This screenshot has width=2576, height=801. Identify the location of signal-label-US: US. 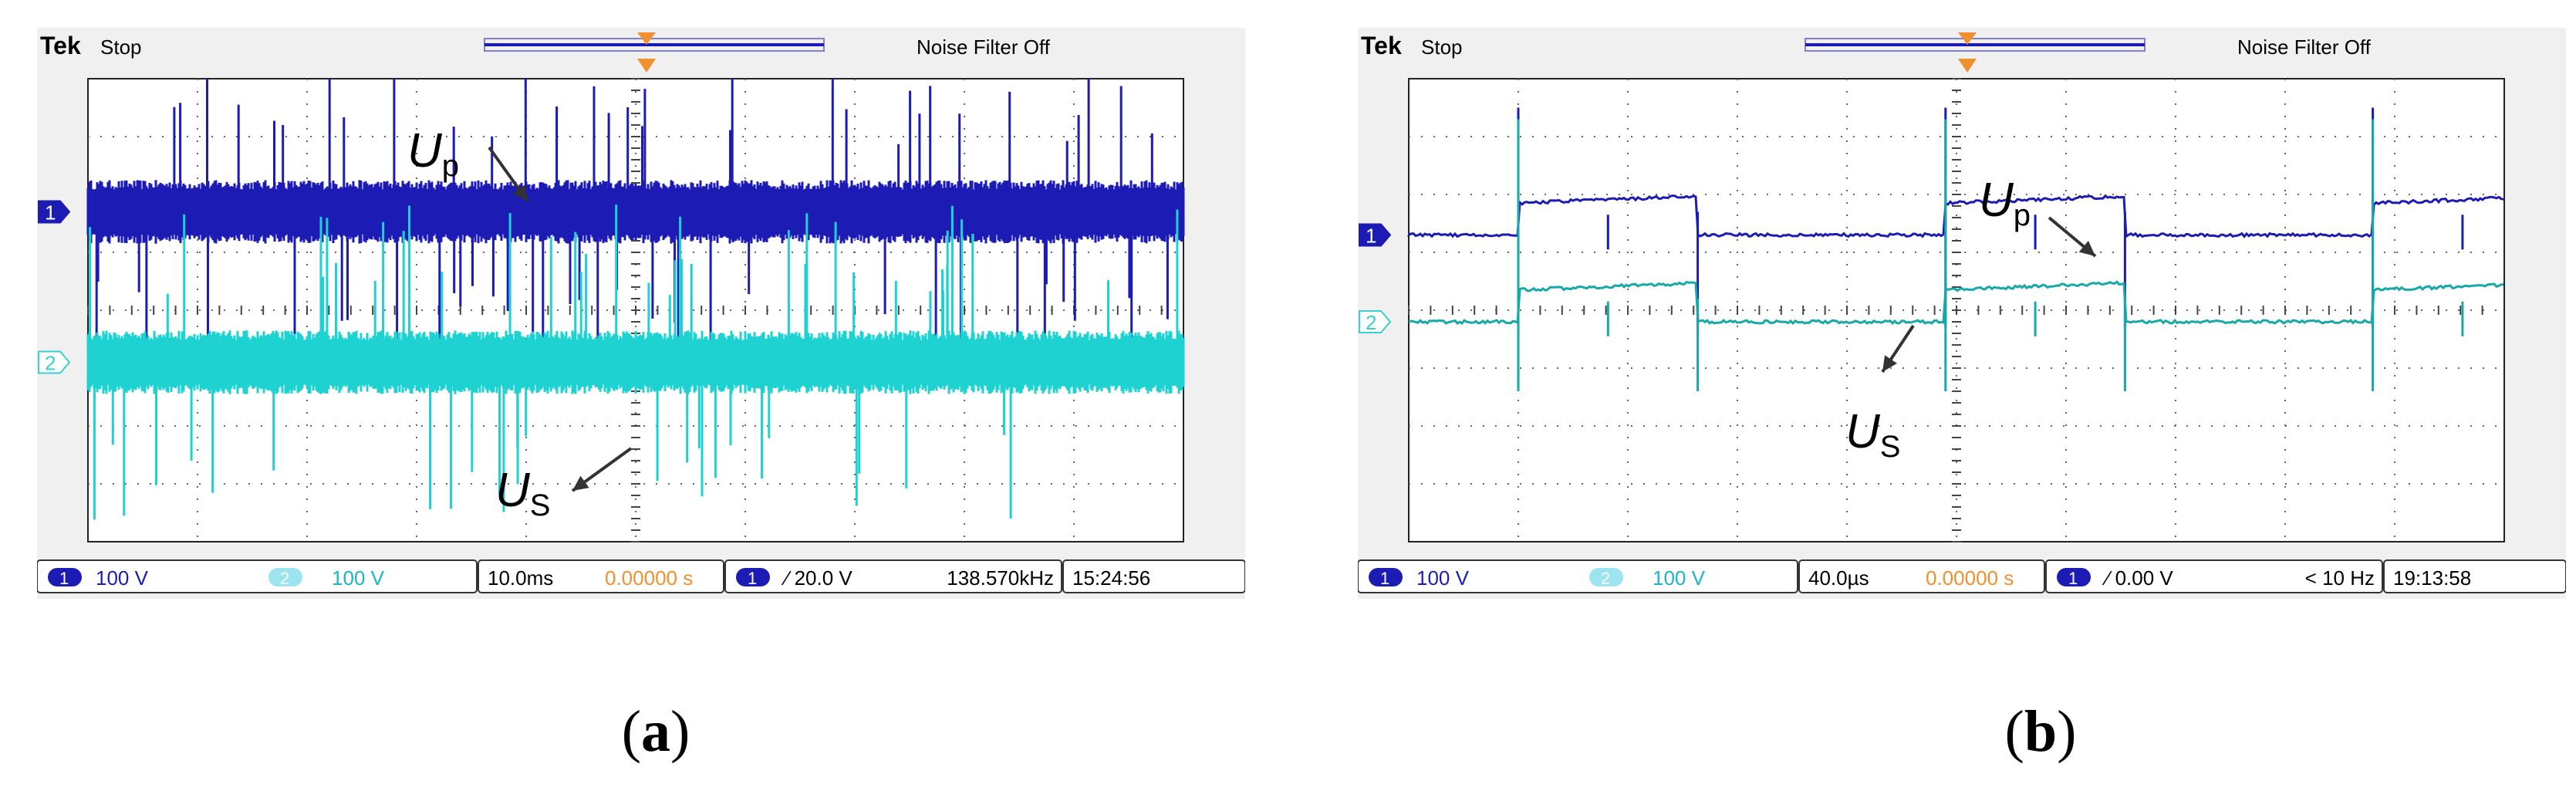
(564, 485).